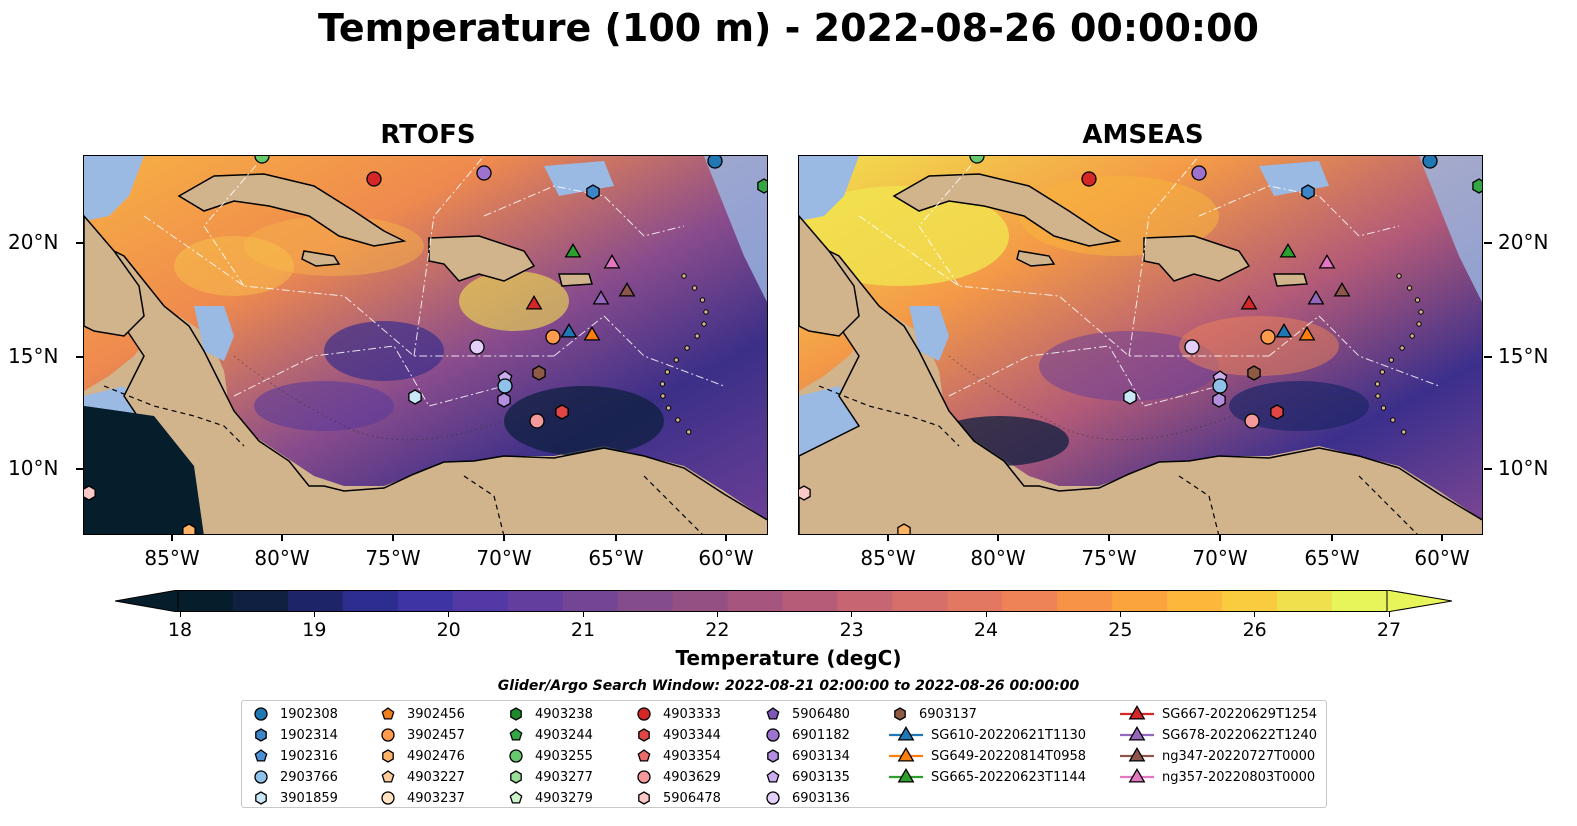 This screenshot has width=1577, height=826. What do you see at coordinates (821, 714) in the screenshot?
I see `legend-label: 5906480` at bounding box center [821, 714].